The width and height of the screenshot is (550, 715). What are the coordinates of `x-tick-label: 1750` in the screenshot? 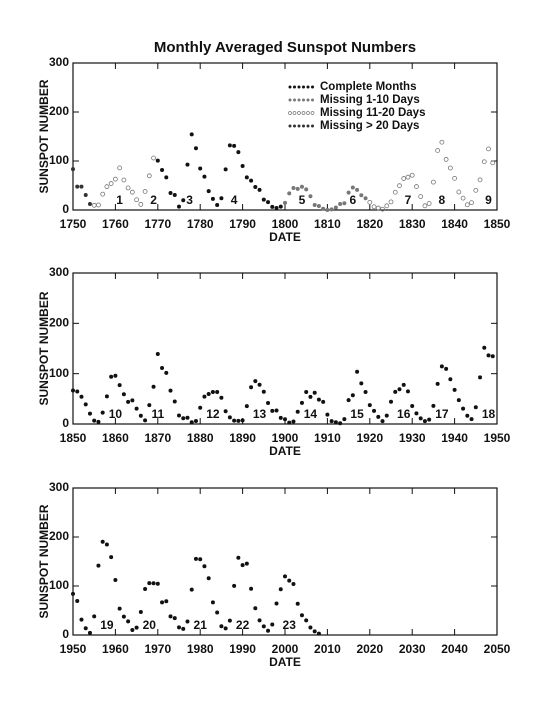 It's located at (73, 224).